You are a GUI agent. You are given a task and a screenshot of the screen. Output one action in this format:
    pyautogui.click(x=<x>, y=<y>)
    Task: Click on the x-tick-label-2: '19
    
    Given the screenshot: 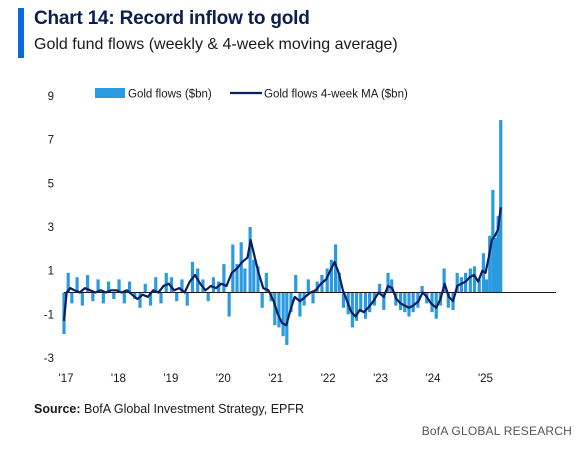 What is the action you would take?
    pyautogui.click(x=170, y=379)
    